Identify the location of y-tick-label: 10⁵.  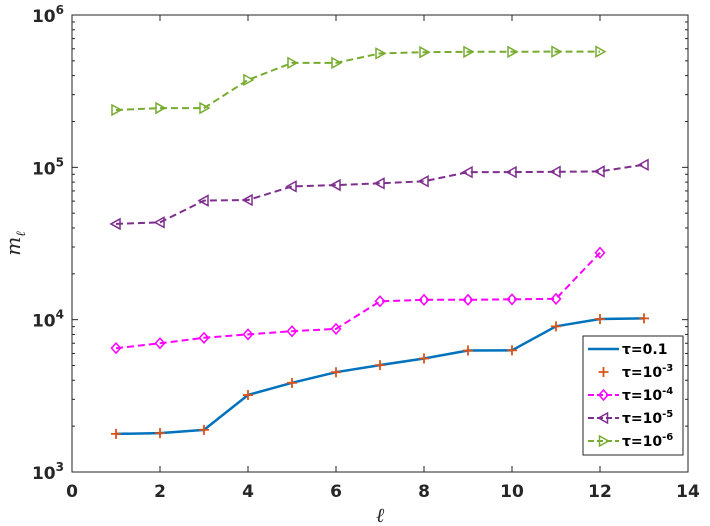
(48, 167).